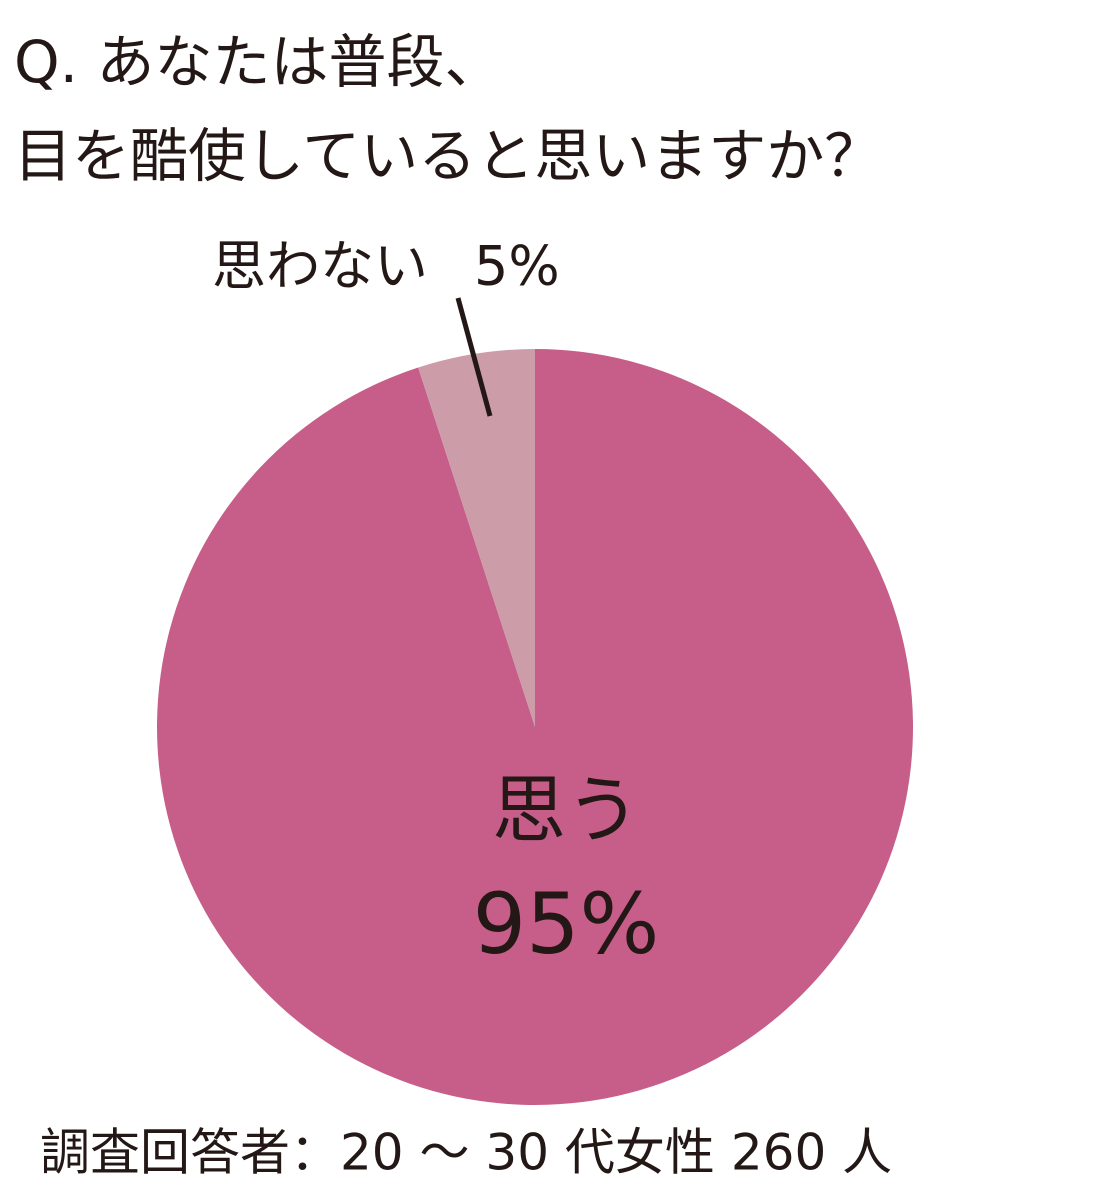  I want to click on value-label: 95%, so click(566, 924).